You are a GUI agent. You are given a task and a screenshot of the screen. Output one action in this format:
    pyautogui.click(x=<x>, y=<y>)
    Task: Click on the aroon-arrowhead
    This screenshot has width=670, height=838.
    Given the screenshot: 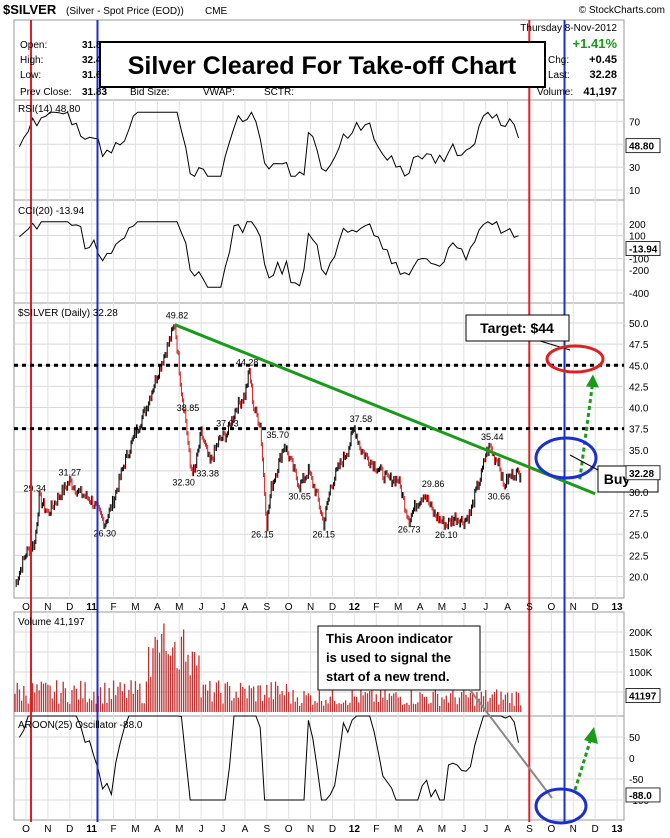 What is the action you would take?
    pyautogui.click(x=591, y=735)
    